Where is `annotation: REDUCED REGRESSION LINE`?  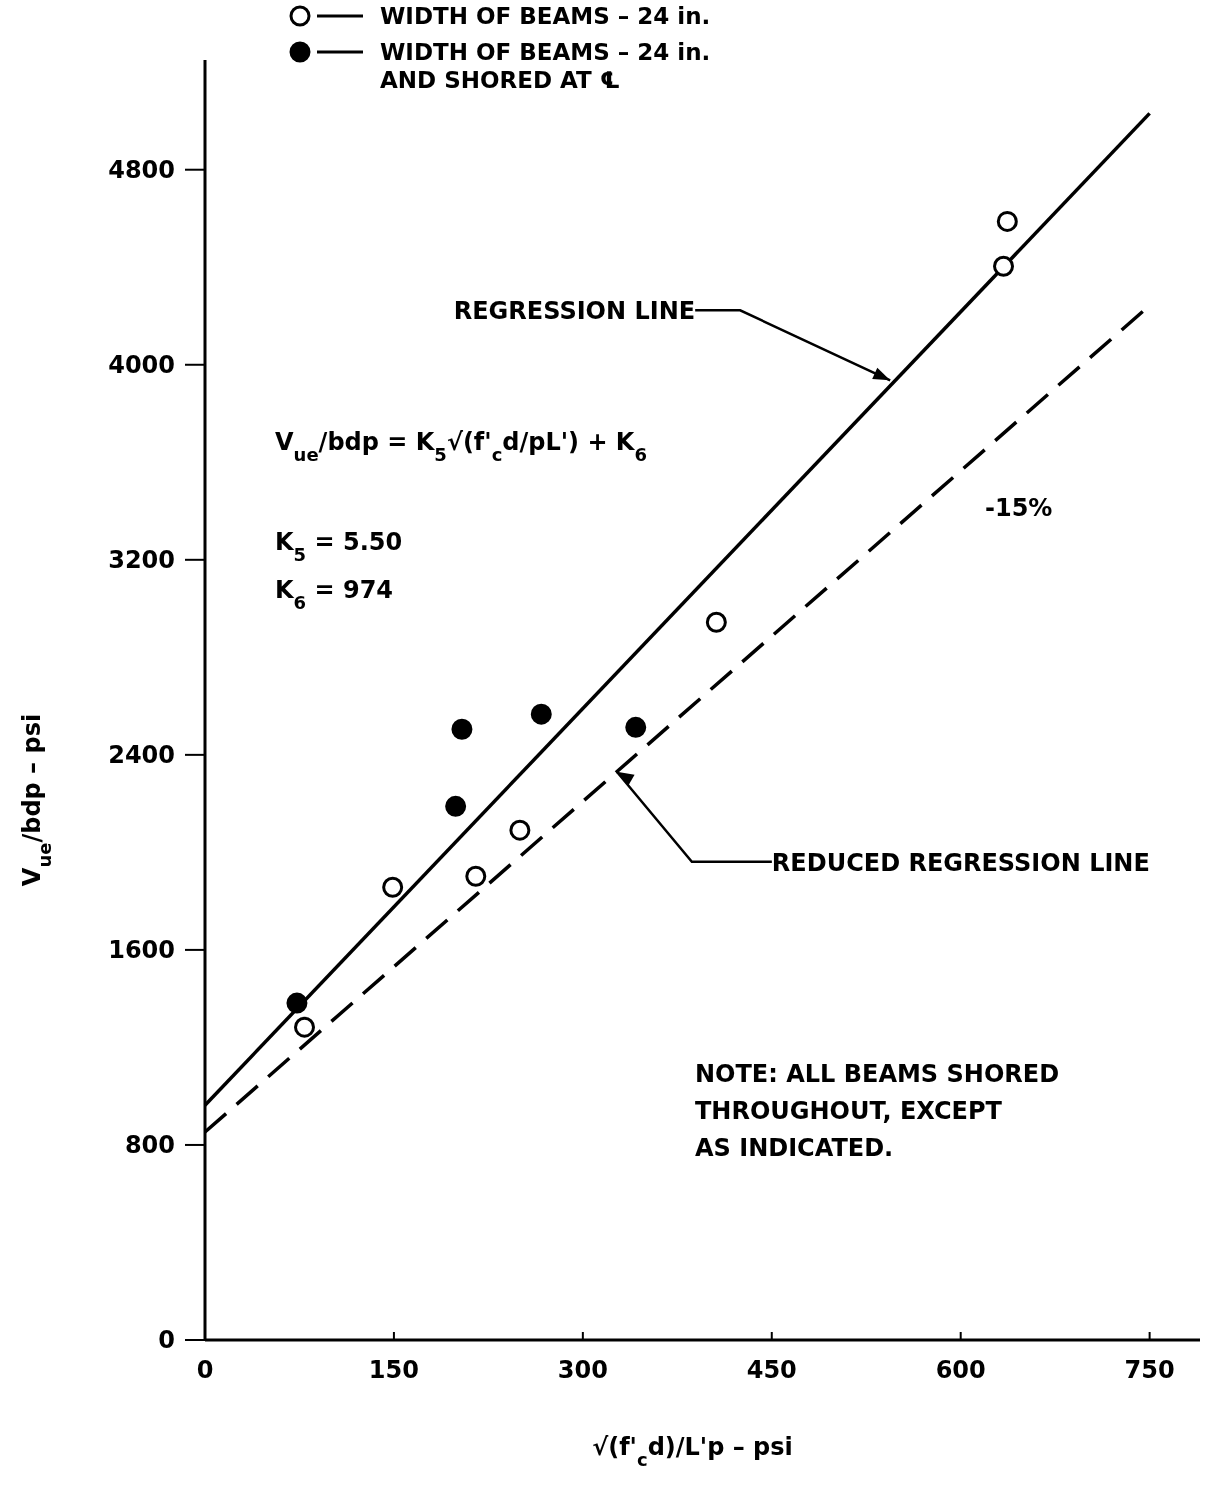
annotation: REDUCED REGRESSION LINE is located at coordinates (960, 862).